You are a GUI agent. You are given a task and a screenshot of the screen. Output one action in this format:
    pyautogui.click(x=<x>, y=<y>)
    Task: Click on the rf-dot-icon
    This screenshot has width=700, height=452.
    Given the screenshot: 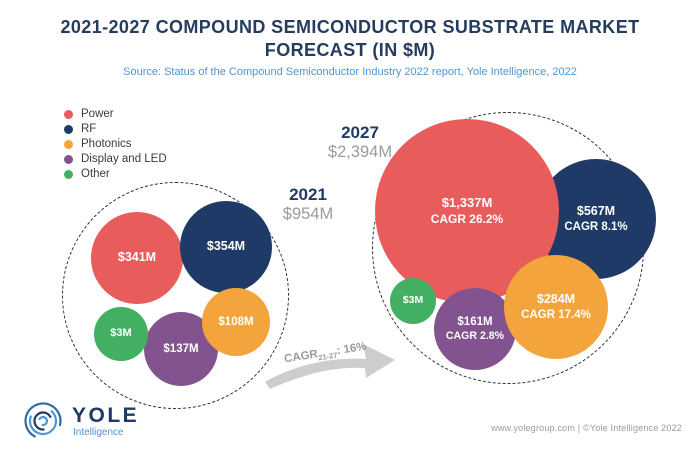 What is the action you would take?
    pyautogui.click(x=68, y=129)
    